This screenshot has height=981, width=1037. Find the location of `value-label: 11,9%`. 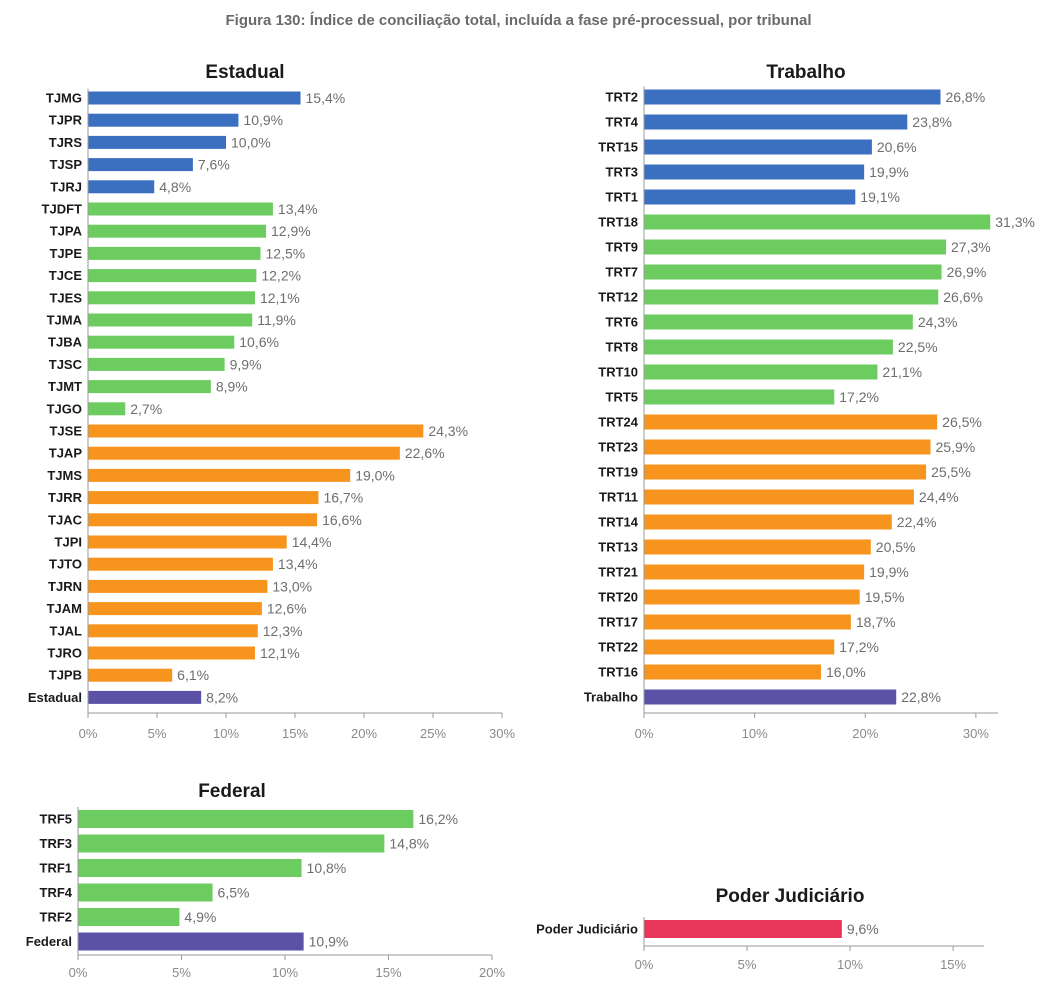

value-label: 11,9% is located at coordinates (276, 320).